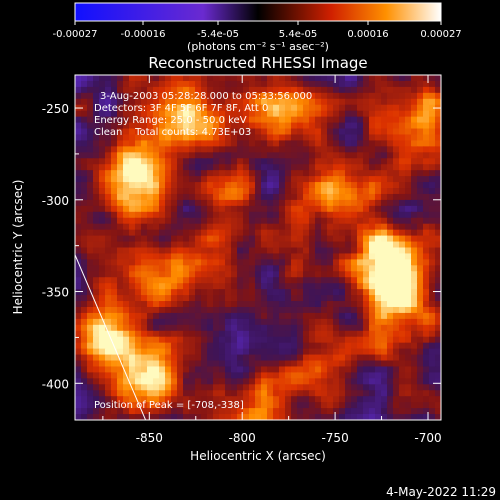 The width and height of the screenshot is (500, 500). I want to click on footer-timestamp: 4-May-2022 11:29, so click(441, 492).